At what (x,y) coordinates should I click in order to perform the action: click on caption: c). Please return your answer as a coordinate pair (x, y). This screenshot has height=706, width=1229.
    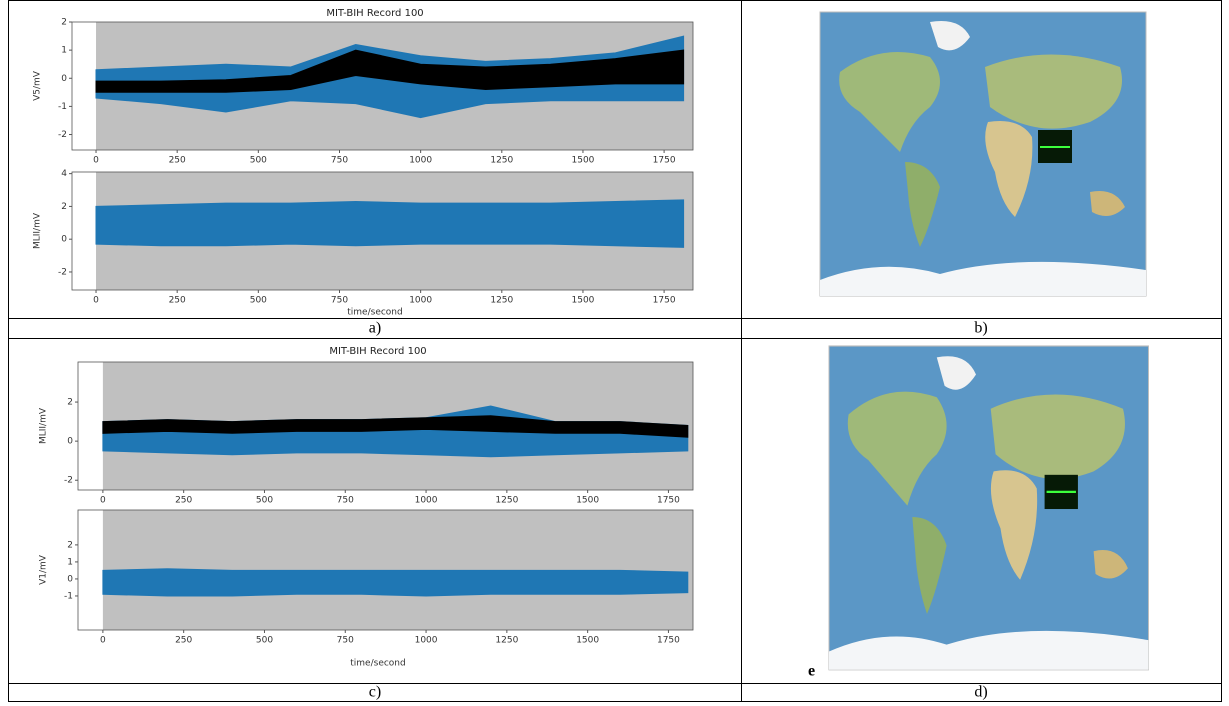
    Looking at the image, I should click on (375, 692).